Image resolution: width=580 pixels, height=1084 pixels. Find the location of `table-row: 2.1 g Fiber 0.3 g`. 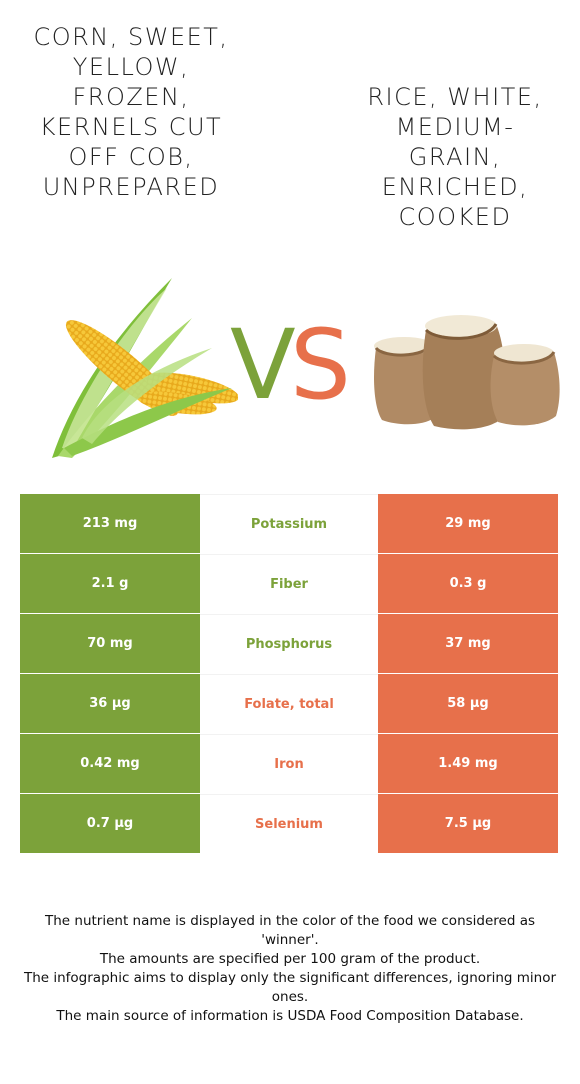

table-row: 2.1 g Fiber 0.3 g is located at coordinates (289, 584).